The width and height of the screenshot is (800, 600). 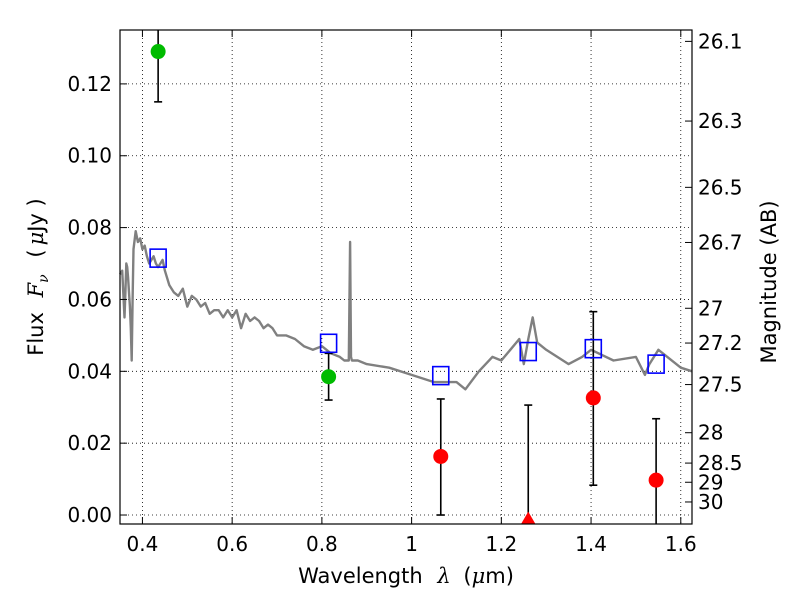 I want to click on magnitude-axis-label: Magnitude (AB), so click(x=769, y=281).